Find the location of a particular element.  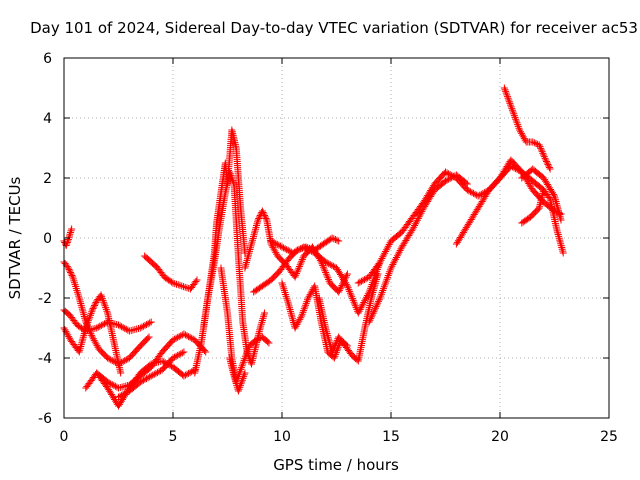

y-tick-label: 6 is located at coordinates (47, 59).